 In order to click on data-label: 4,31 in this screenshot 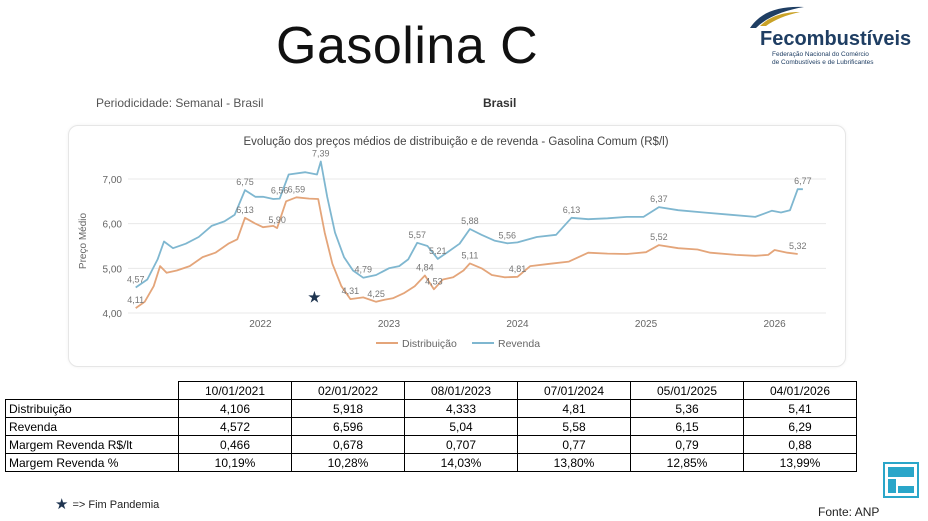, I will do `click(351, 291)`.